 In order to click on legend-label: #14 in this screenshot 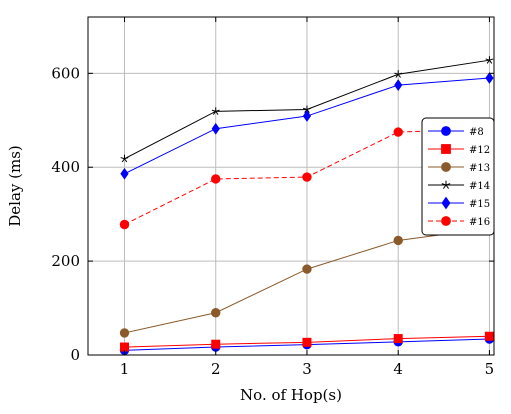, I will do `click(479, 186)`.